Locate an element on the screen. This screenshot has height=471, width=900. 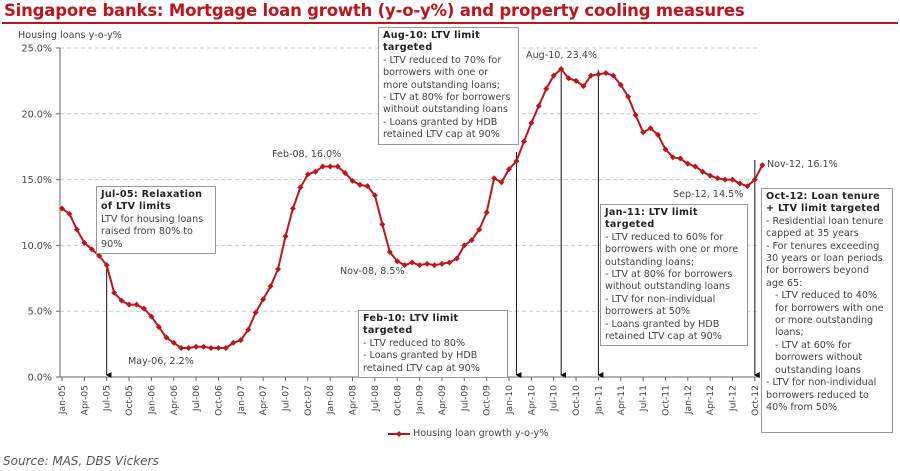
x-tick-label: Jan-12 is located at coordinates (688, 400).